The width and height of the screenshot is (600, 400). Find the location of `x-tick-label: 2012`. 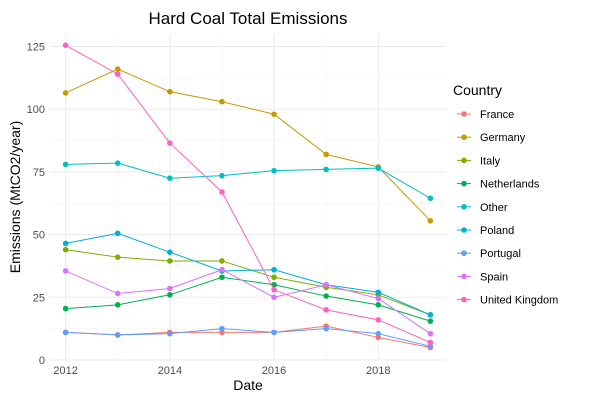

x-tick-label: 2012 is located at coordinates (65, 371).